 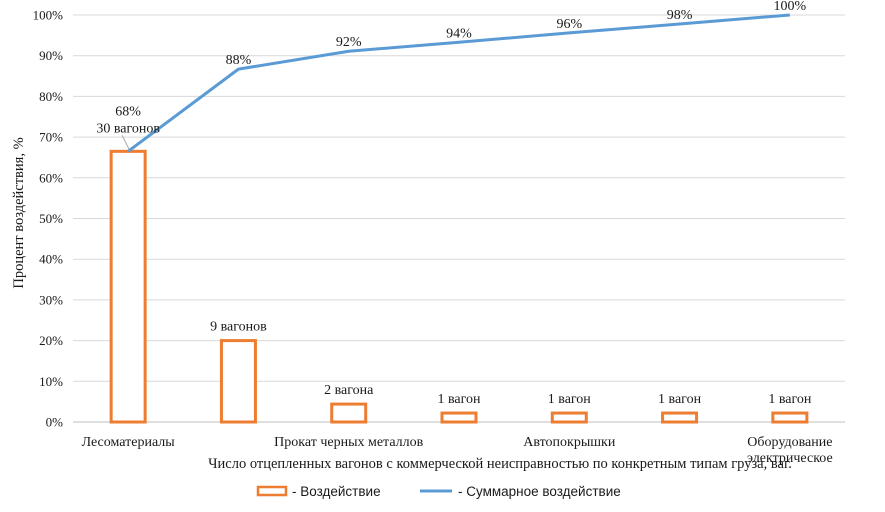 What do you see at coordinates (336, 491) in the screenshot?
I see `legend-bar-label: - Воздействие` at bounding box center [336, 491].